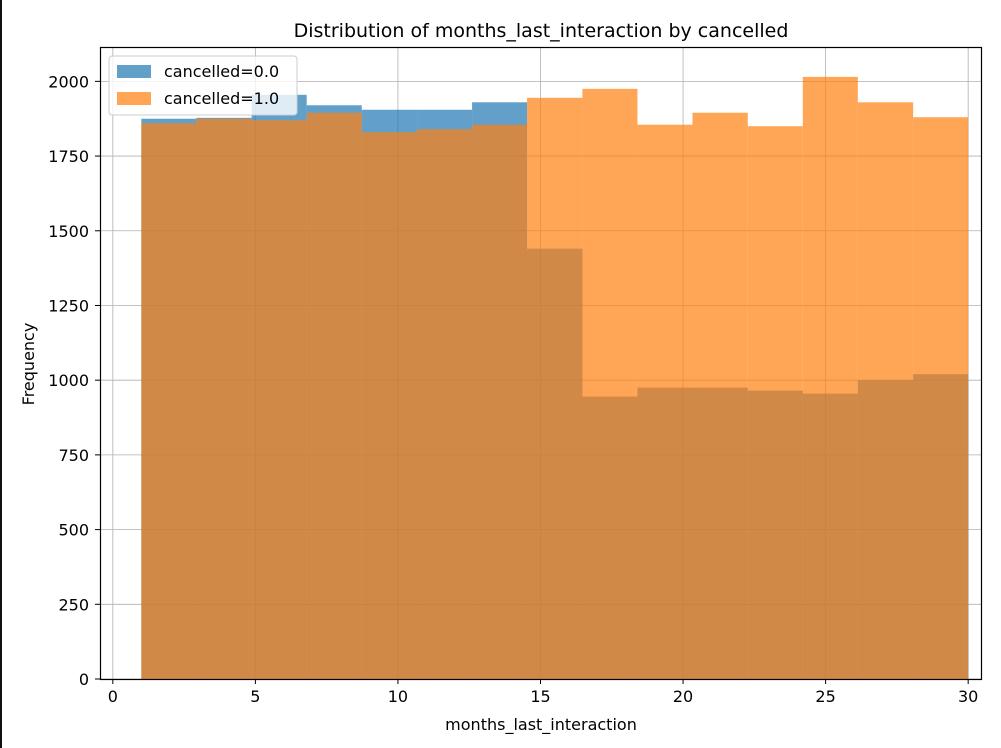 The width and height of the screenshot is (1001, 748). I want to click on legend-box, so click(203, 85).